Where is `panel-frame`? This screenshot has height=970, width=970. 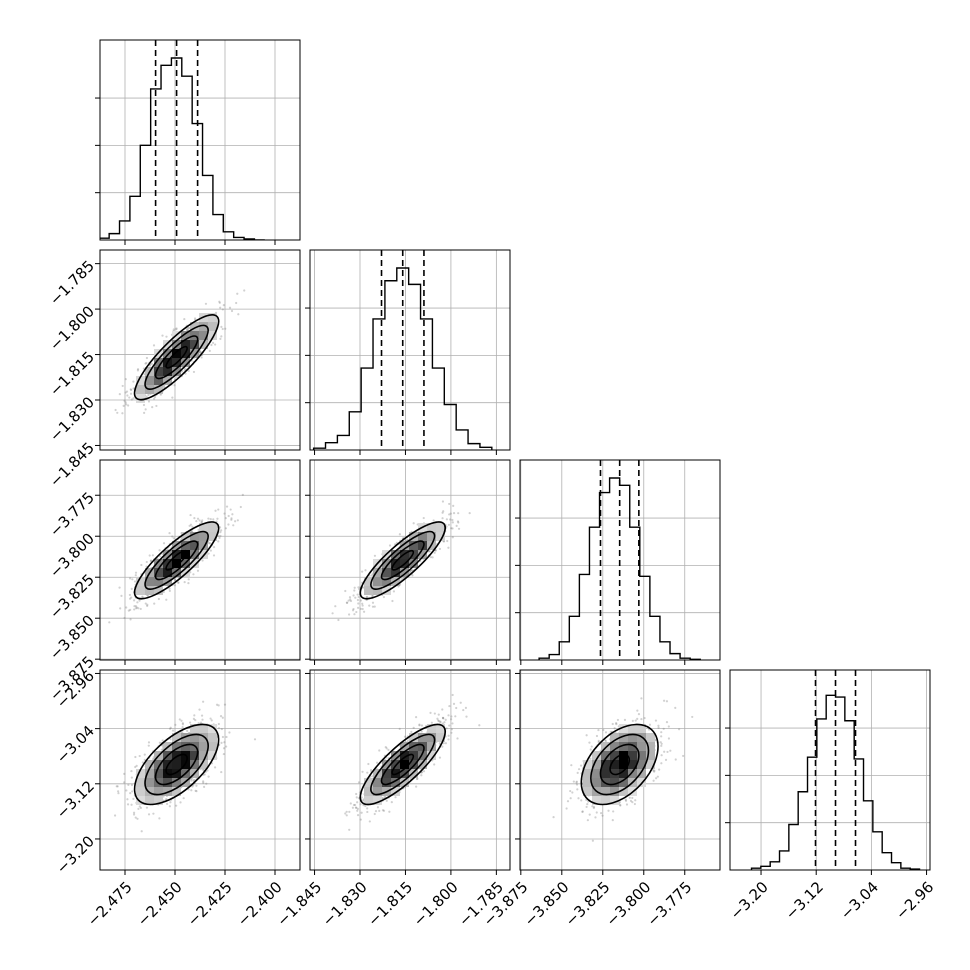 panel-frame is located at coordinates (200, 560).